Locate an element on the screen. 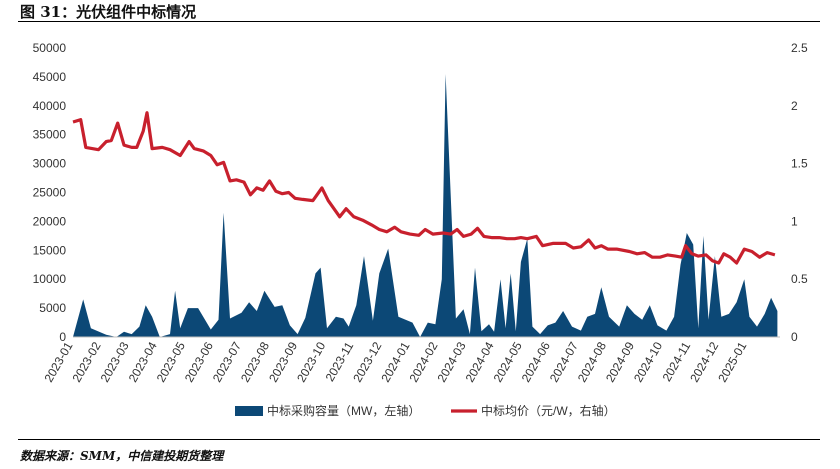 This screenshot has width=840, height=469. figure-source: 数据来源：SMM，中信建投期货整理 is located at coordinates (122, 456).